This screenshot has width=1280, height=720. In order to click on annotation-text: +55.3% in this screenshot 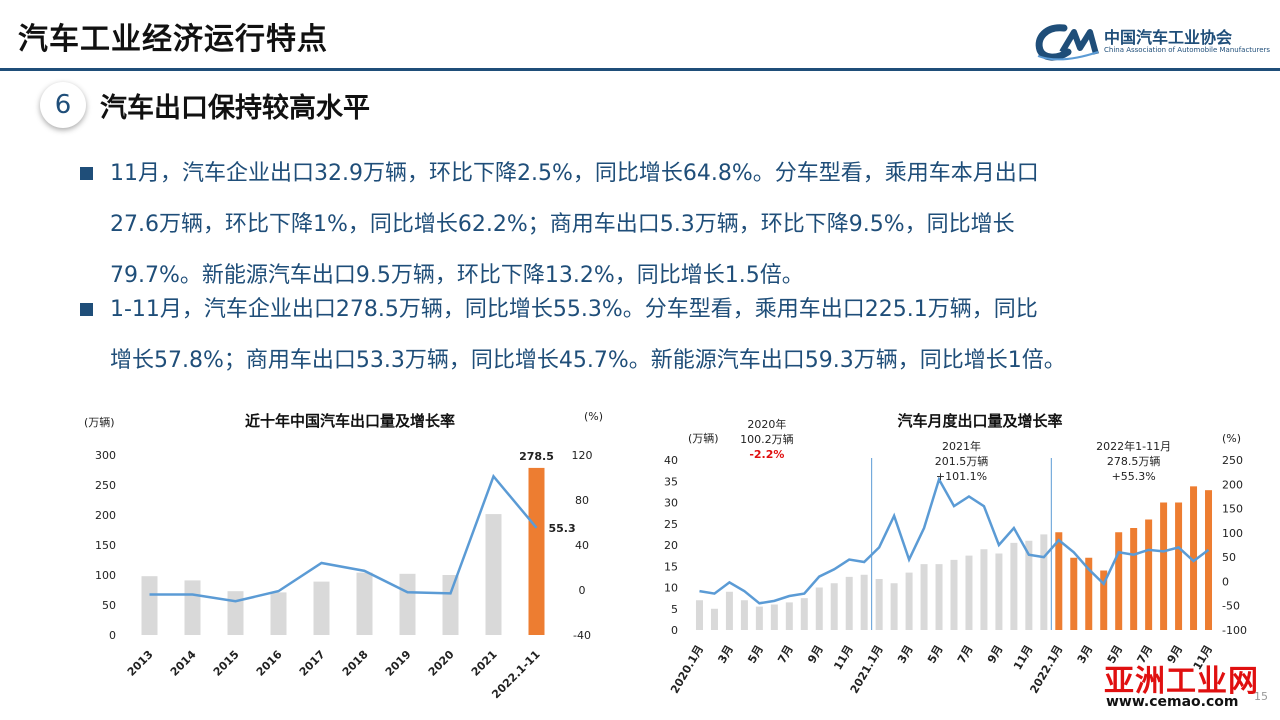, I will do `click(1134, 476)`.